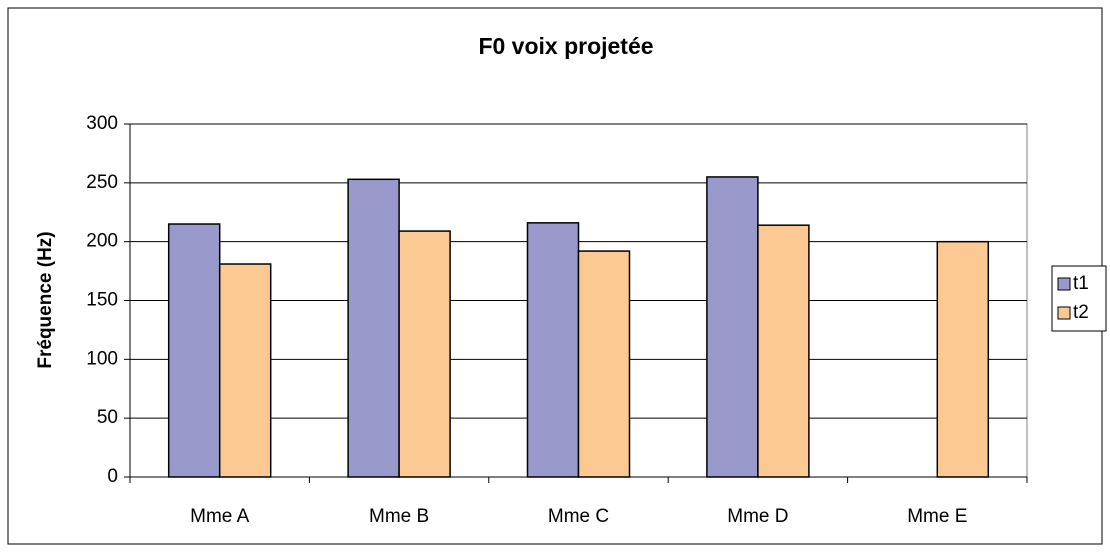 The height and width of the screenshot is (552, 1110). Describe the element at coordinates (578, 516) in the screenshot. I see `x-tick-label: Mme C` at that location.